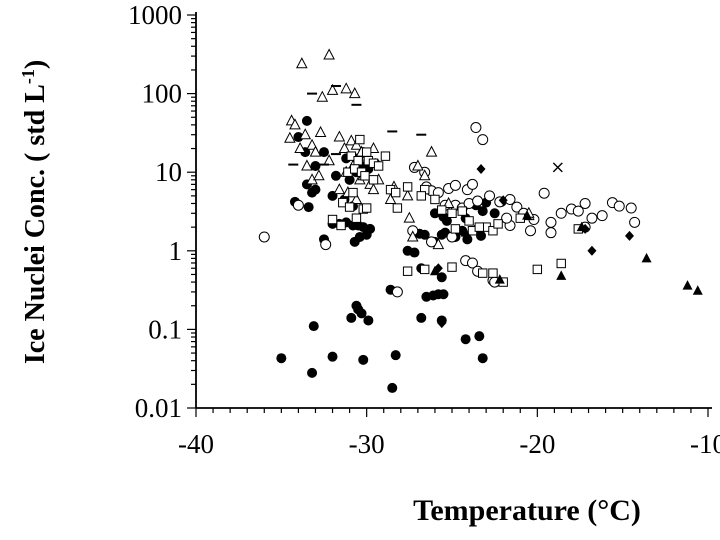 The image size is (720, 540). Describe the element at coordinates (176, 251) in the screenshot. I see `y-tick-label: 1` at that location.